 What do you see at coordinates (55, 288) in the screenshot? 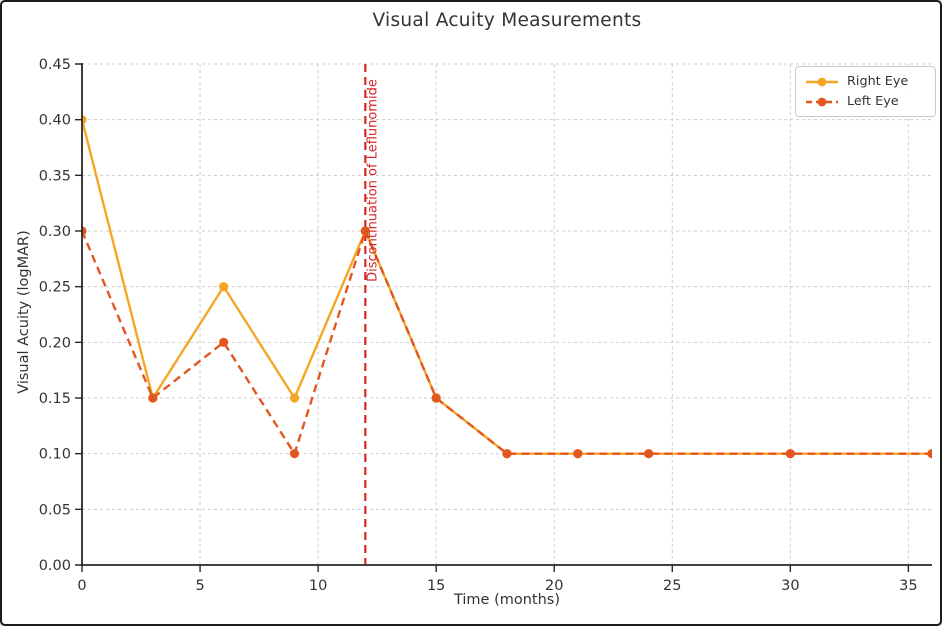
I see `y-tick-label: 0.25` at bounding box center [55, 288].